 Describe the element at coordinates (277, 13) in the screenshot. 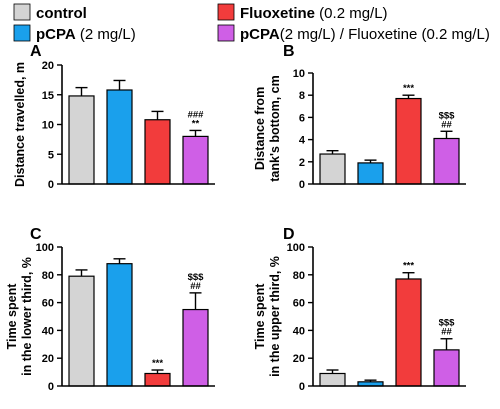

I see `legend-label-bold: Fluoxetine` at that location.